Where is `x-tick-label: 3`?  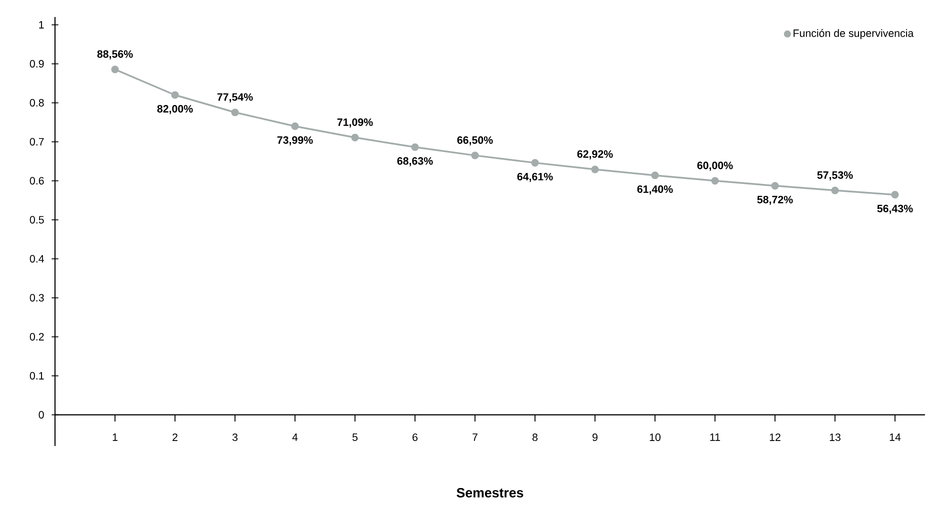 x-tick-label: 3 is located at coordinates (235, 438).